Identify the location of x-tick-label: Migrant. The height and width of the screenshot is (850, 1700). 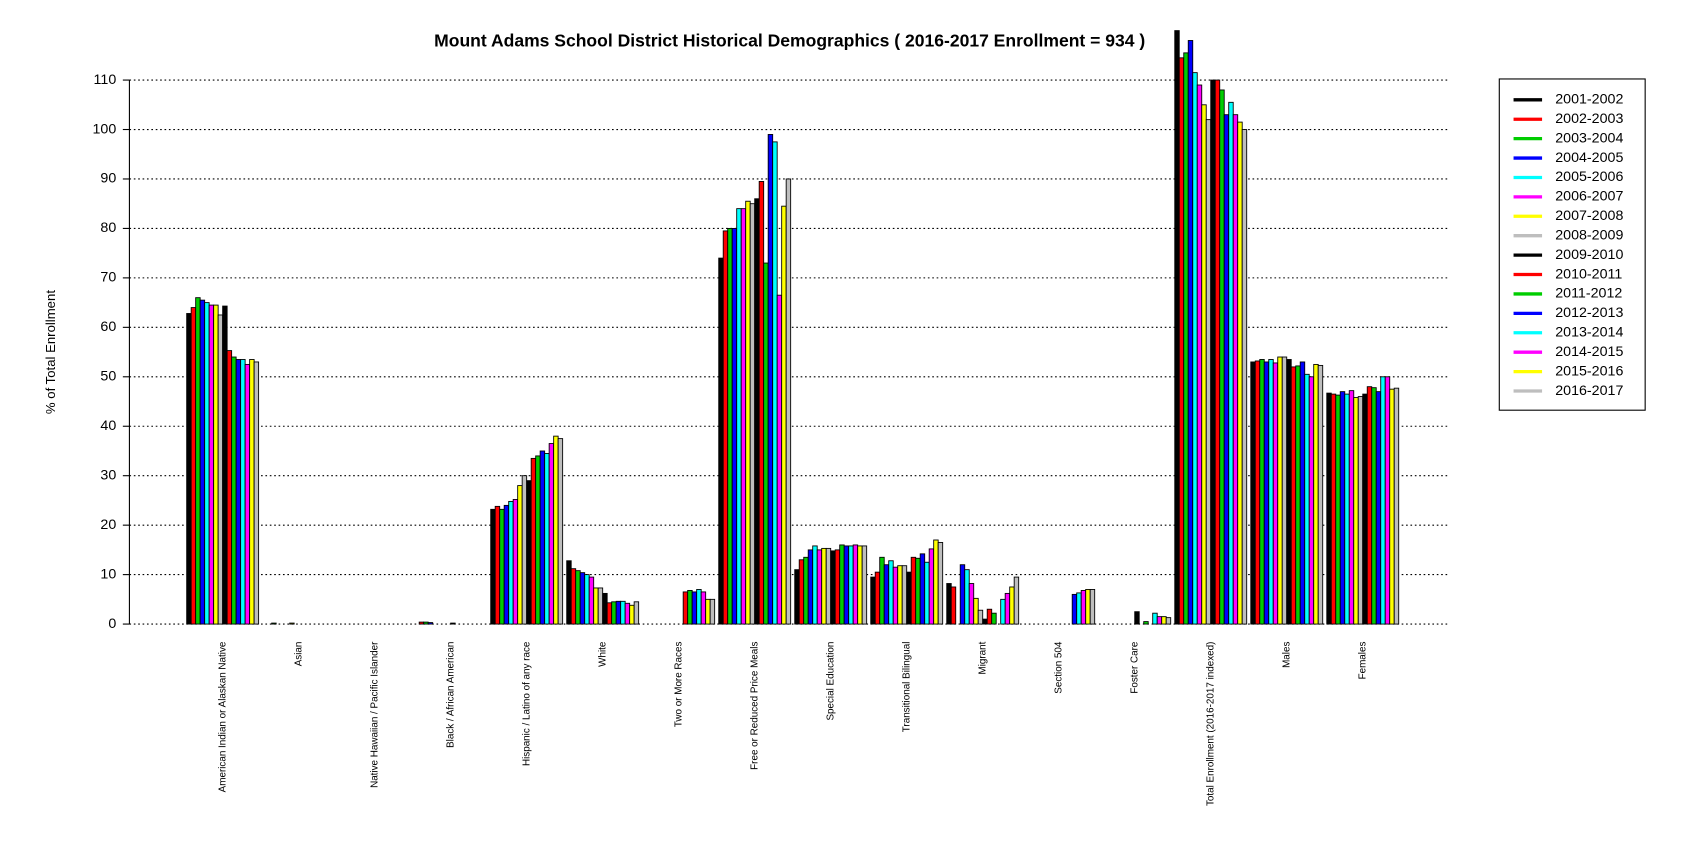
(982, 657).